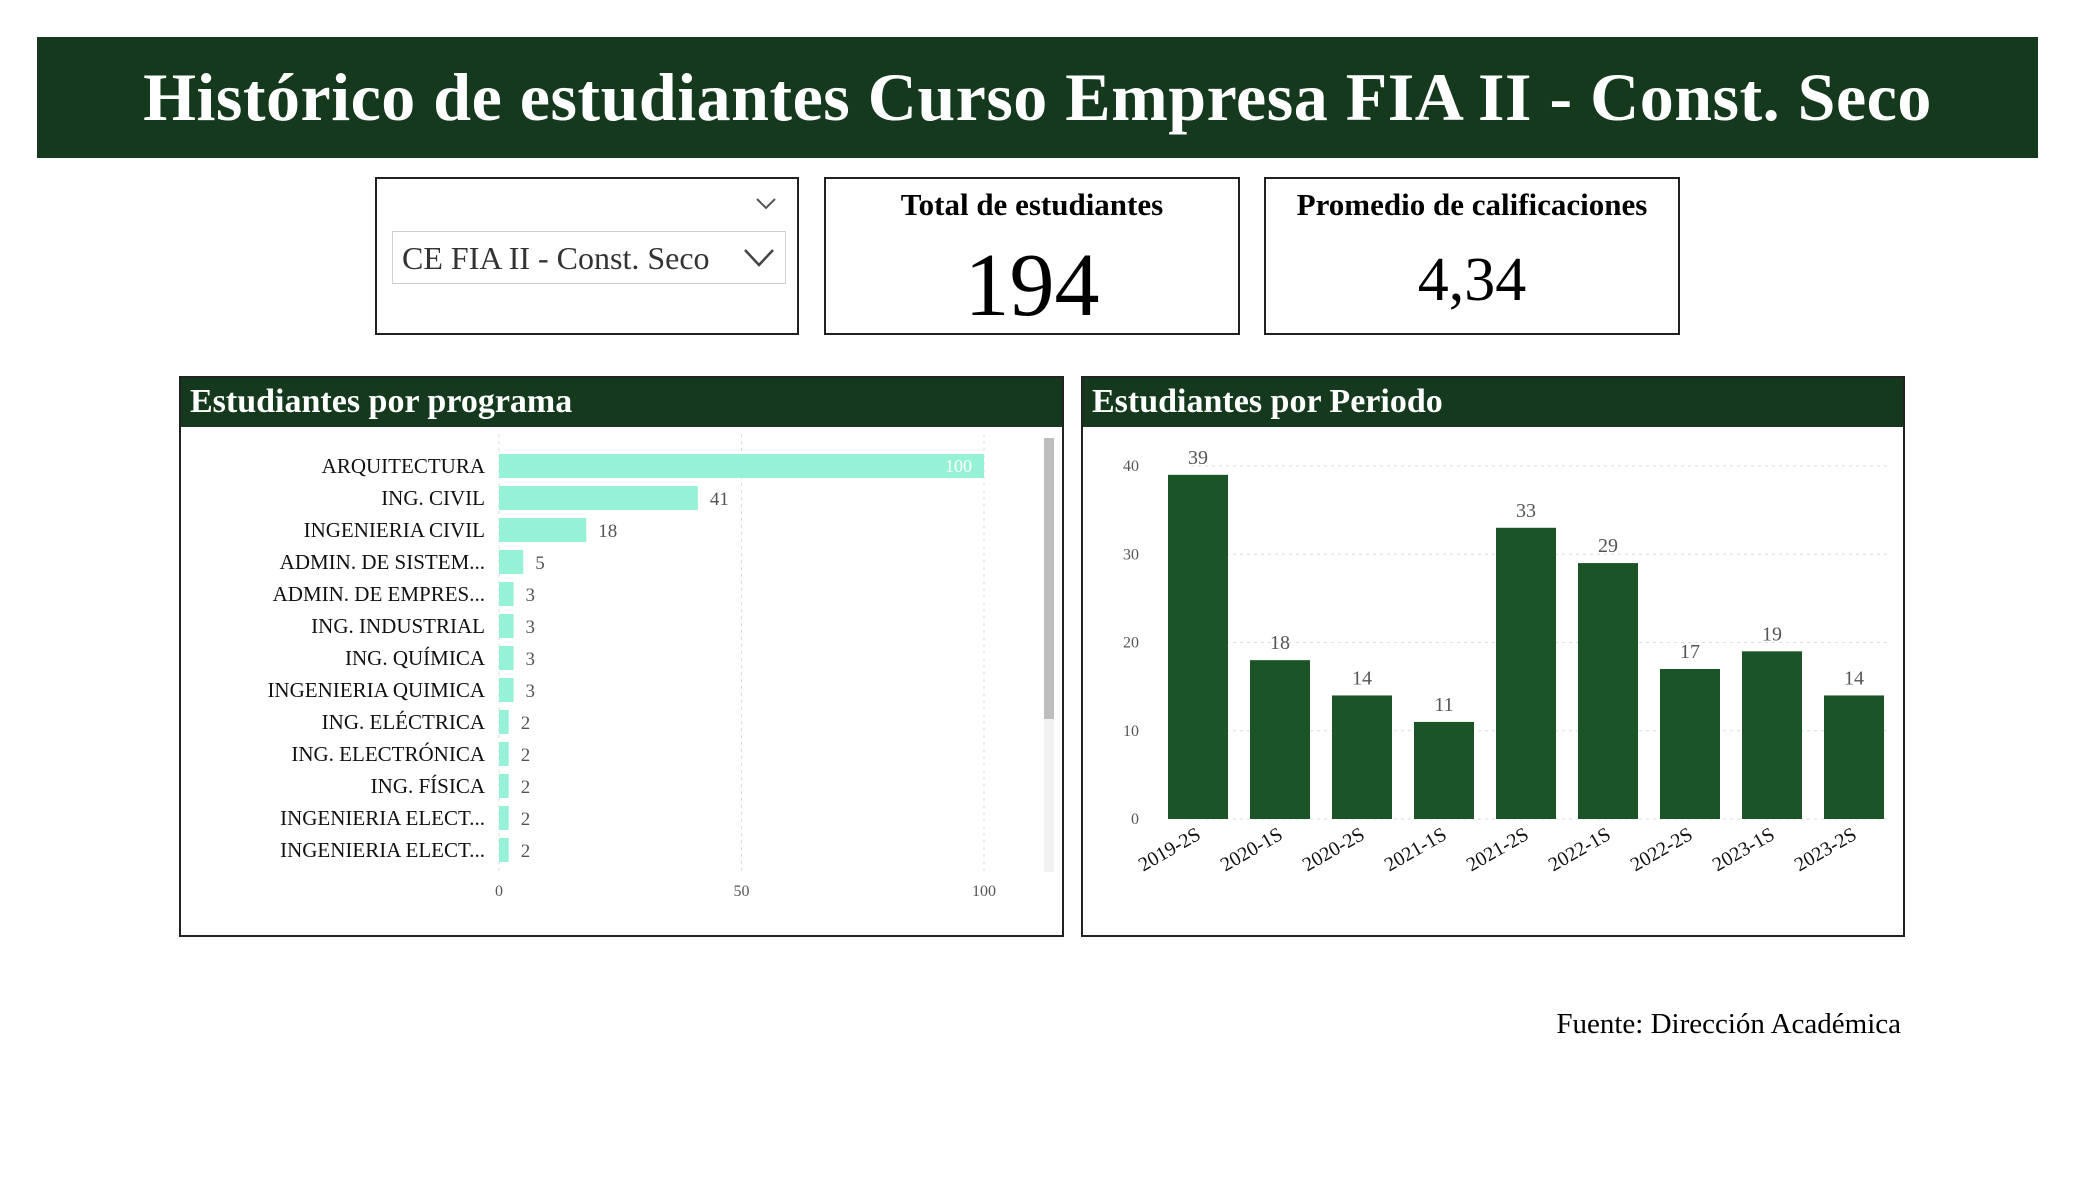 Image resolution: width=2075 pixels, height=1200 pixels. What do you see at coordinates (388, 754) in the screenshot?
I see `category-label: ING. ELECTRÓNICA` at bounding box center [388, 754].